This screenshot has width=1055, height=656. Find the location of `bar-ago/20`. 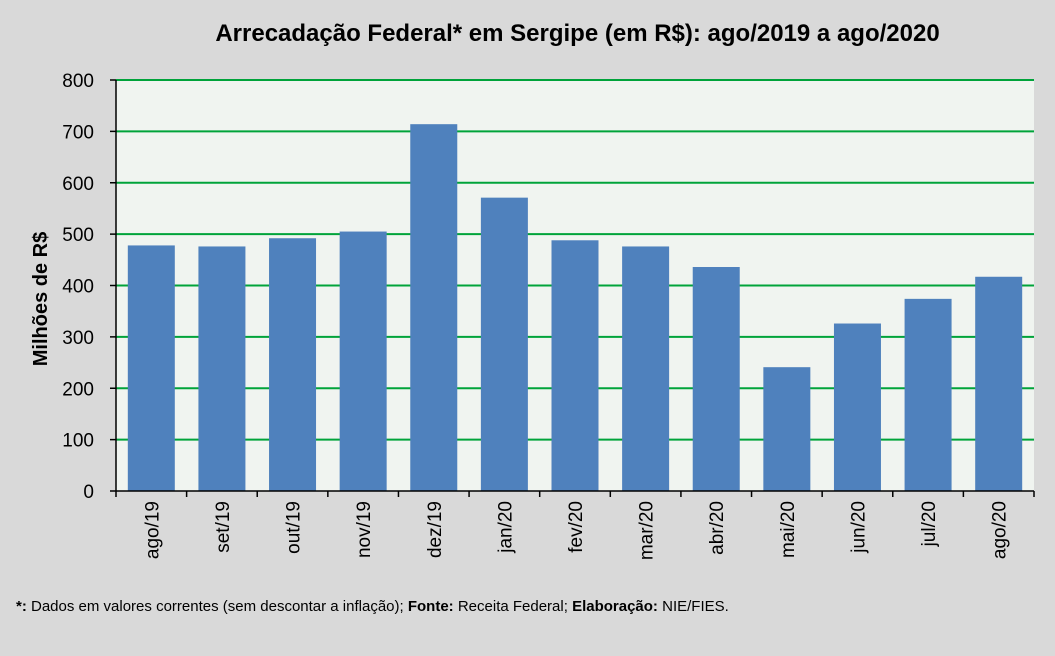

bar-ago/20 is located at coordinates (999, 383).